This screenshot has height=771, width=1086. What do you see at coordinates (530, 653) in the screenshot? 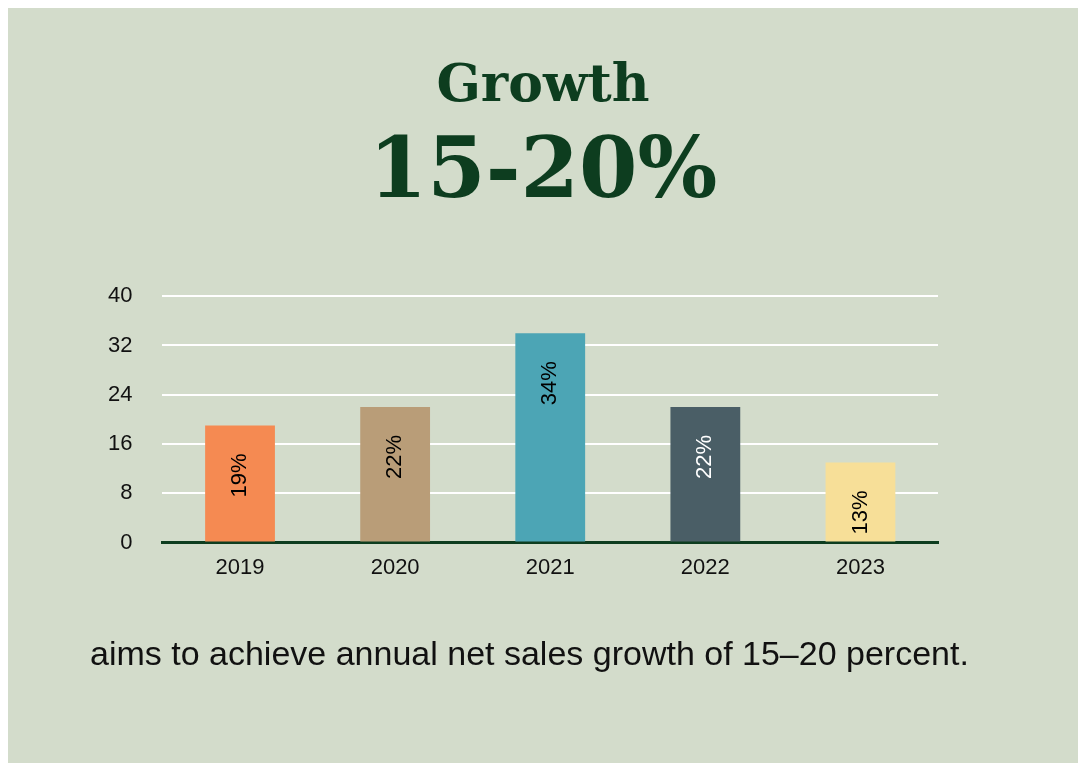
I see `text: aims to achieve annual net sales growth of 15–20 percent.` at bounding box center [530, 653].